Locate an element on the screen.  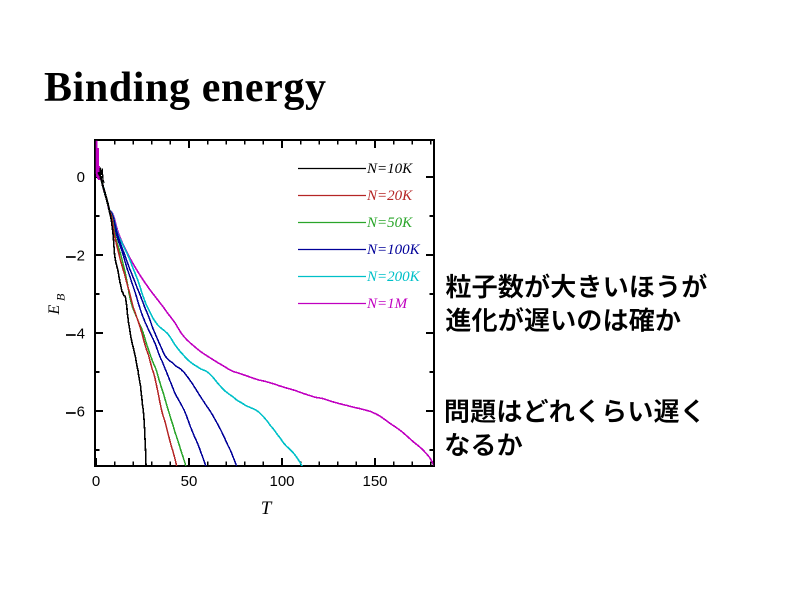
svg-text: 150 is located at coordinates (374, 481).